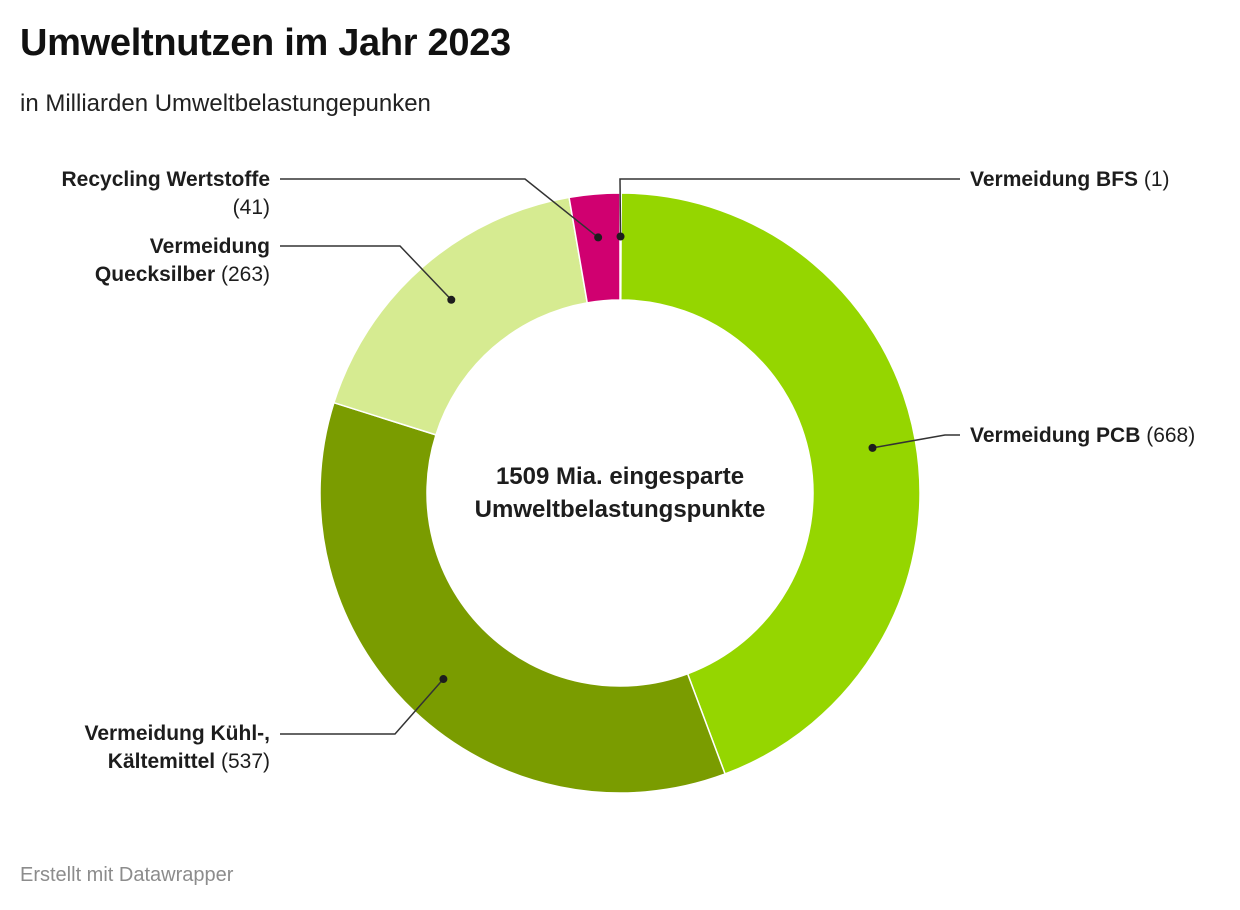 The height and width of the screenshot is (910, 1240). What do you see at coordinates (166, 193) in the screenshot?
I see `label-recycling-wertstoffe: Recycling Wertstoffe (41)` at bounding box center [166, 193].